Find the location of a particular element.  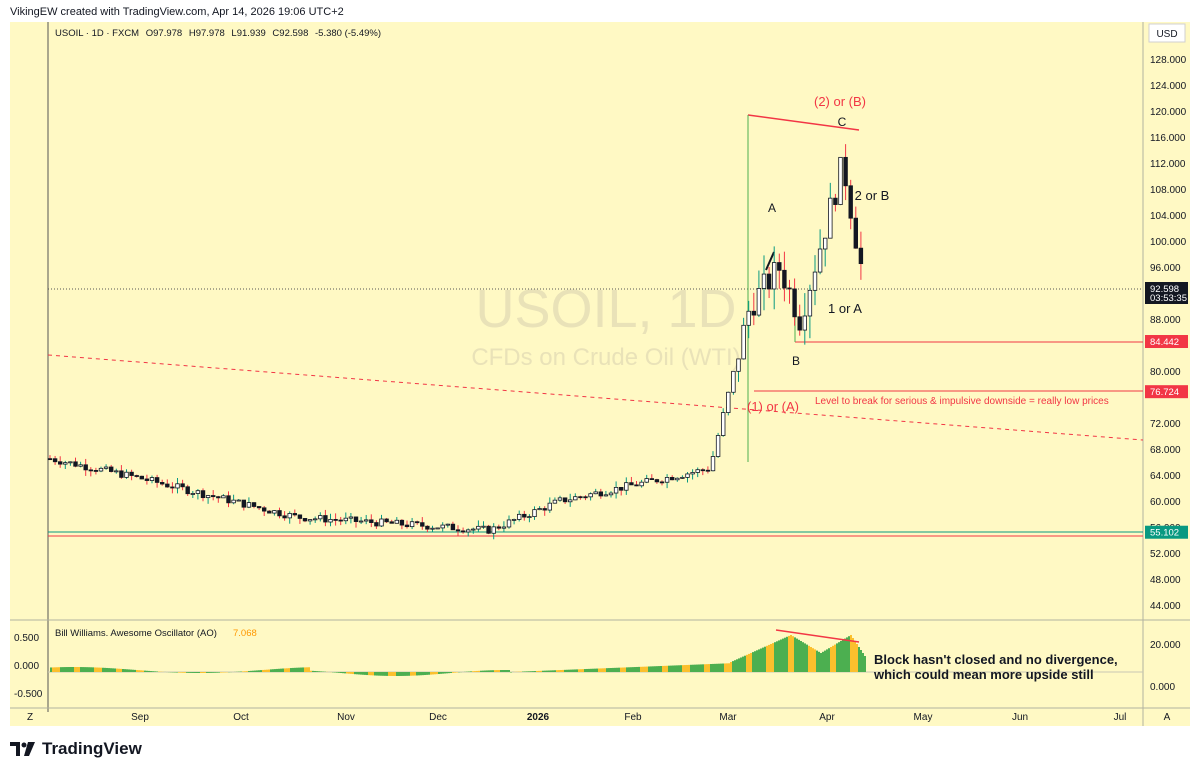

time-tick-label: Jun is located at coordinates (1020, 717).